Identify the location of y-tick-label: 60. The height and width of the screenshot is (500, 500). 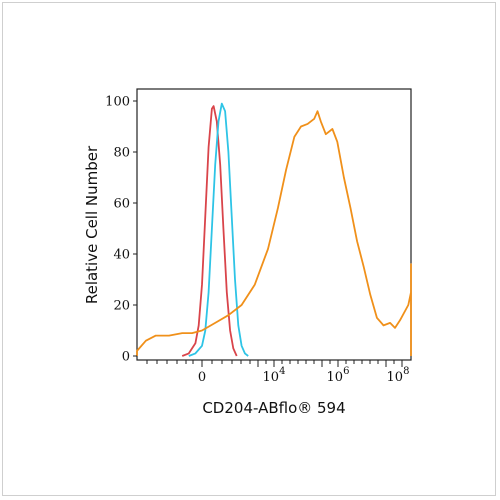
(121, 204).